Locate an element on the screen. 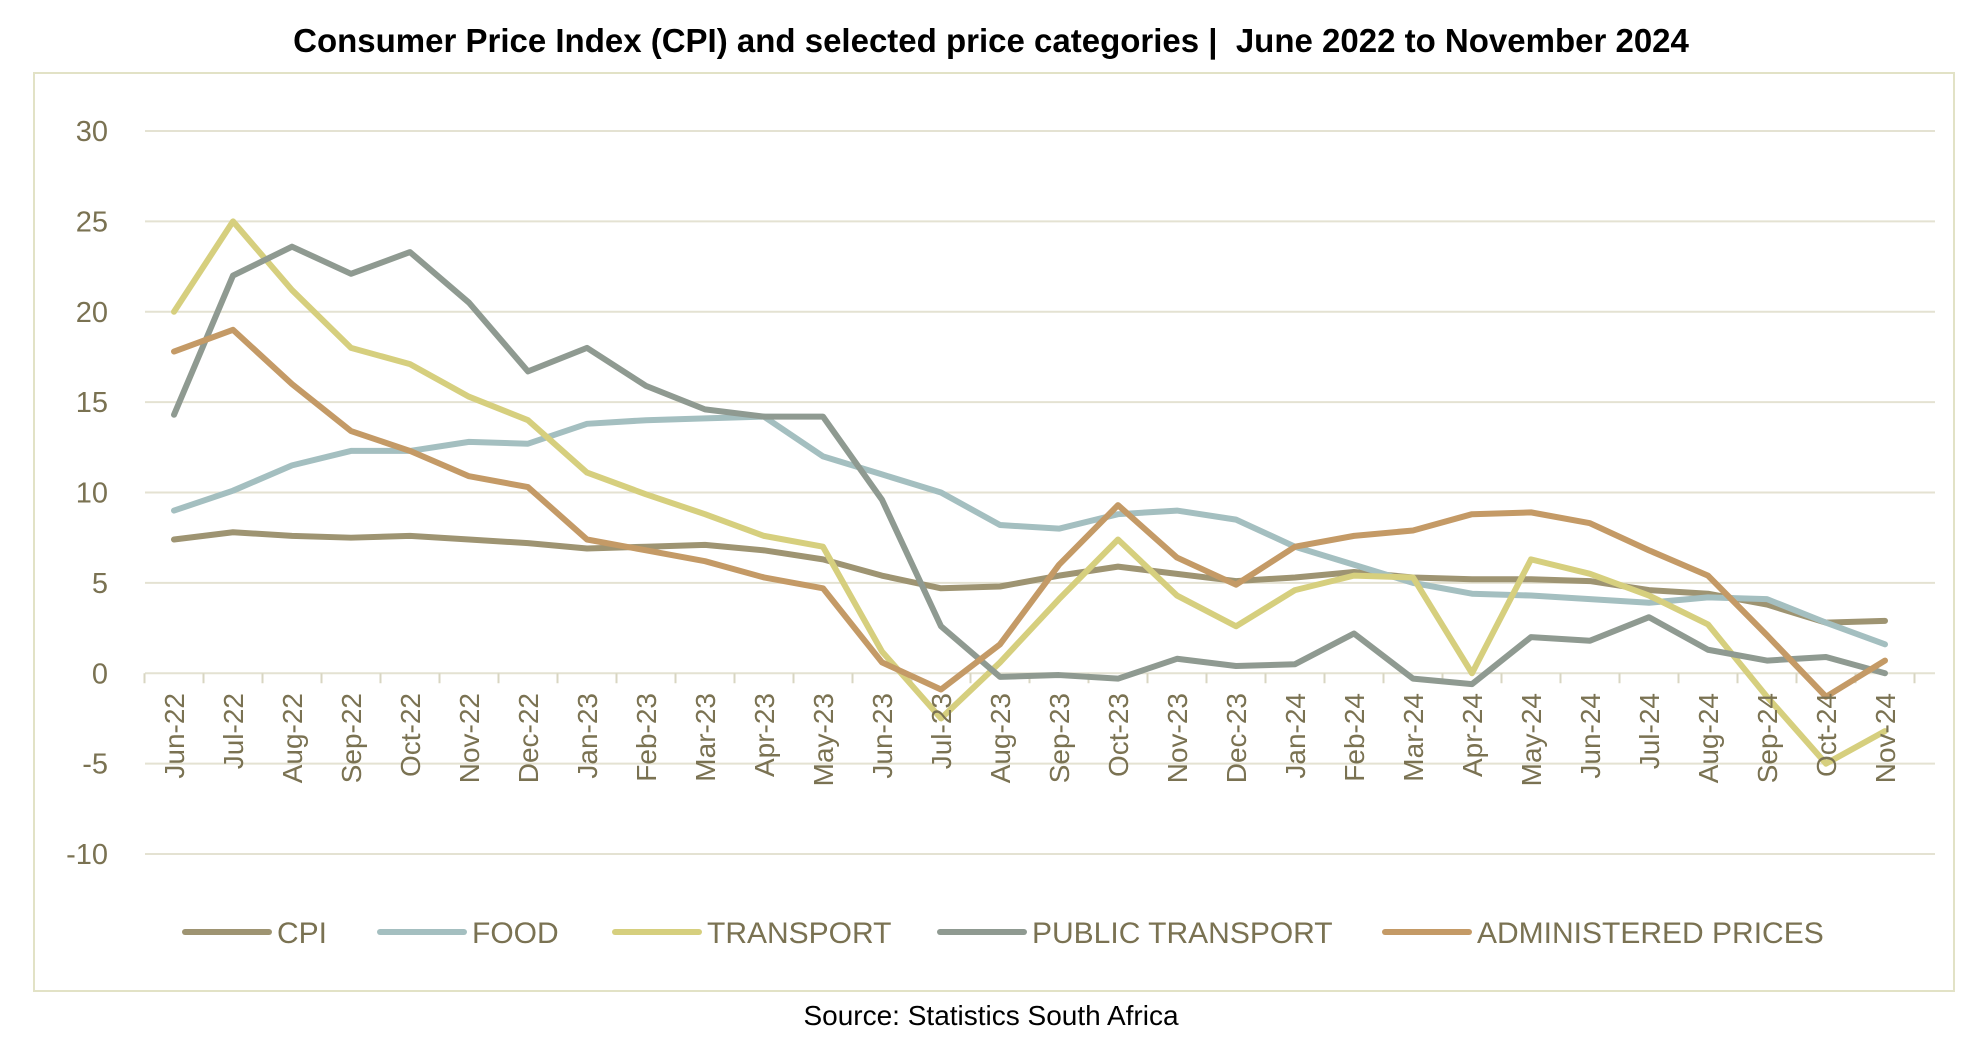 Image resolution: width=1982 pixels, height=1040 pixels. y-tick-label: 5 is located at coordinates (100, 584).